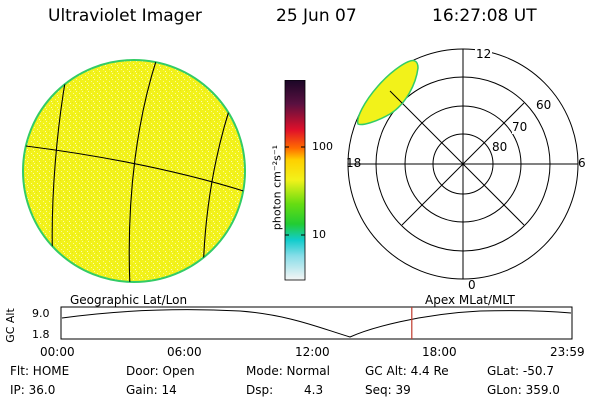 The width and height of the screenshot is (600, 400). I want to click on time-tick-0: 00:00, so click(57, 352).